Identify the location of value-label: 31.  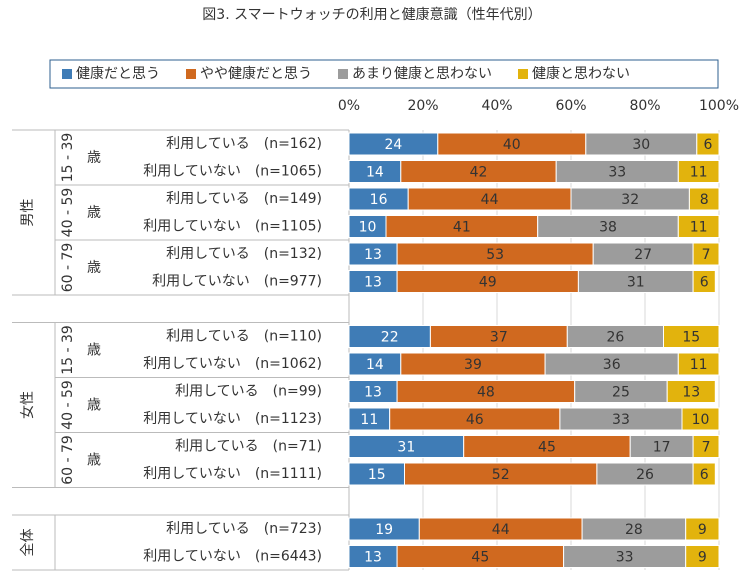
(636, 283).